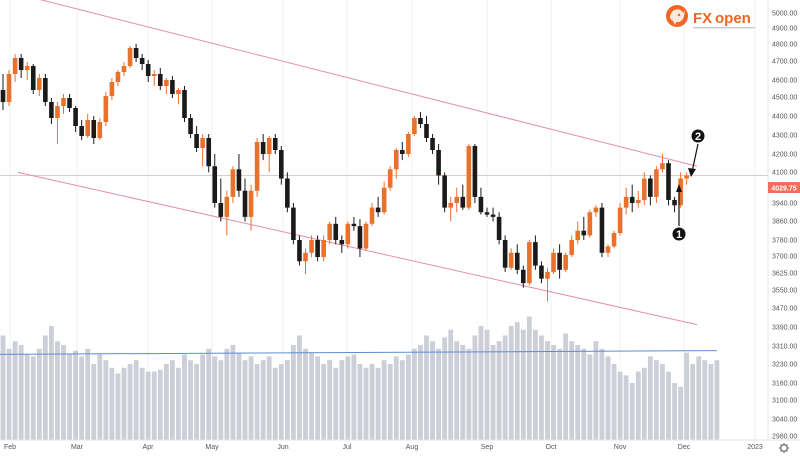 The width and height of the screenshot is (800, 456). I want to click on volume-moving-average-line, so click(358, 352).